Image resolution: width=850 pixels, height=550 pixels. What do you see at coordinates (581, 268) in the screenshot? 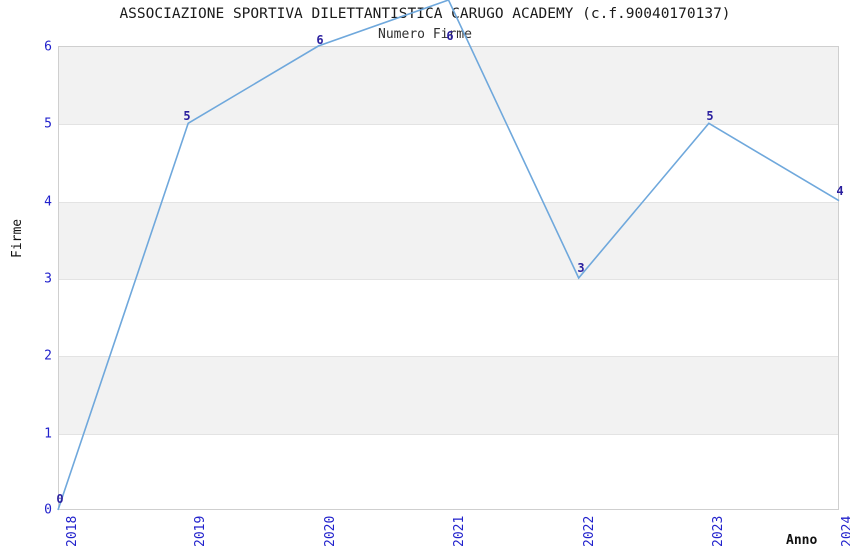
I see `point-label-2022: 3` at bounding box center [581, 268].